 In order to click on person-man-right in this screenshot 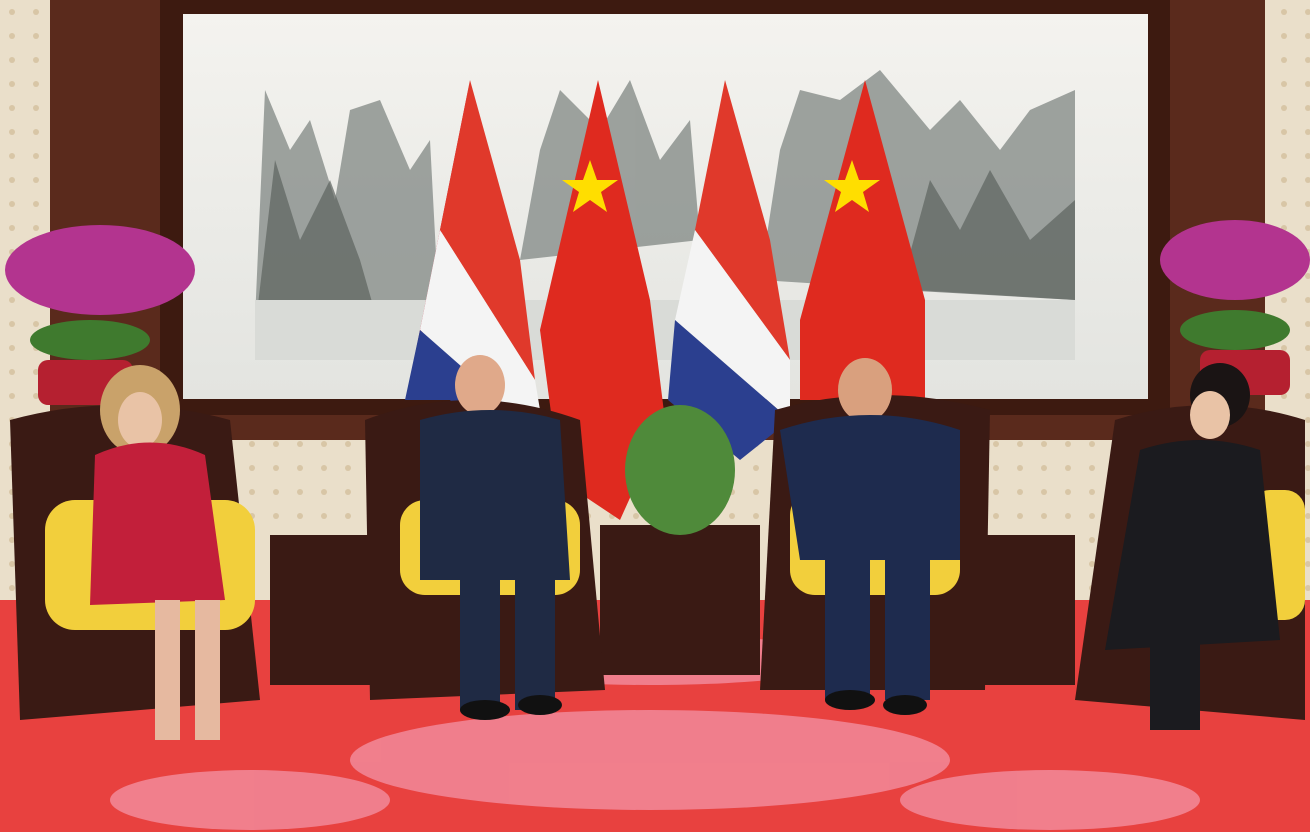, I will do `click(870, 536)`.